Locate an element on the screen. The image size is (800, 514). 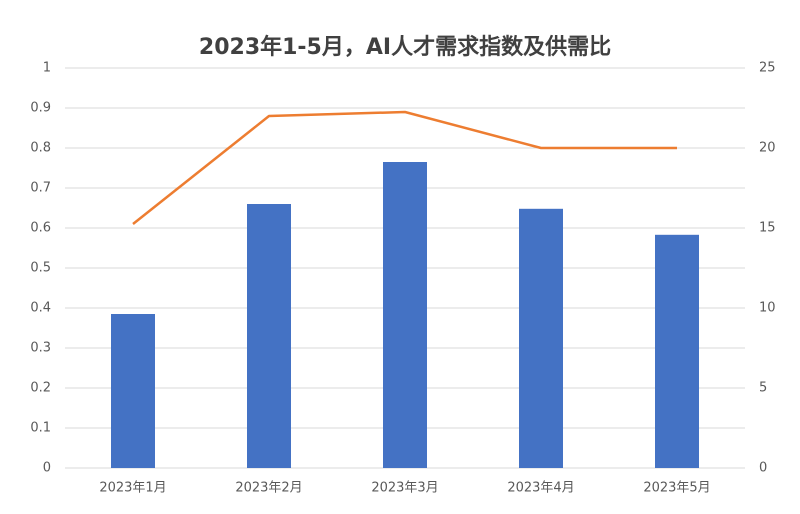
x-tick-label: 2023年1月 is located at coordinates (132, 488).